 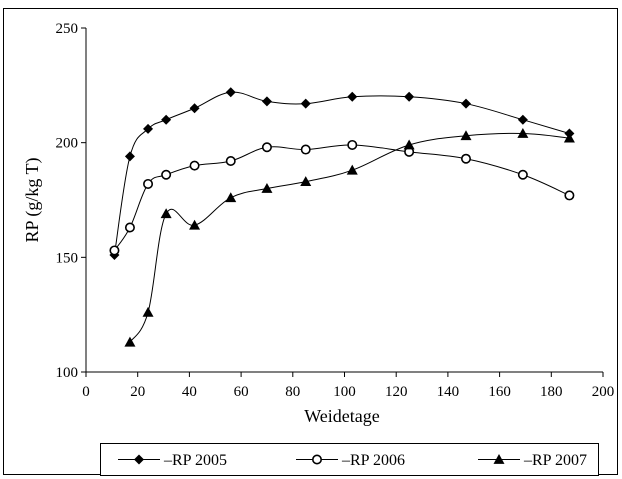 What do you see at coordinates (195, 460) in the screenshot?
I see `legend-label: –RP 2005` at bounding box center [195, 460].